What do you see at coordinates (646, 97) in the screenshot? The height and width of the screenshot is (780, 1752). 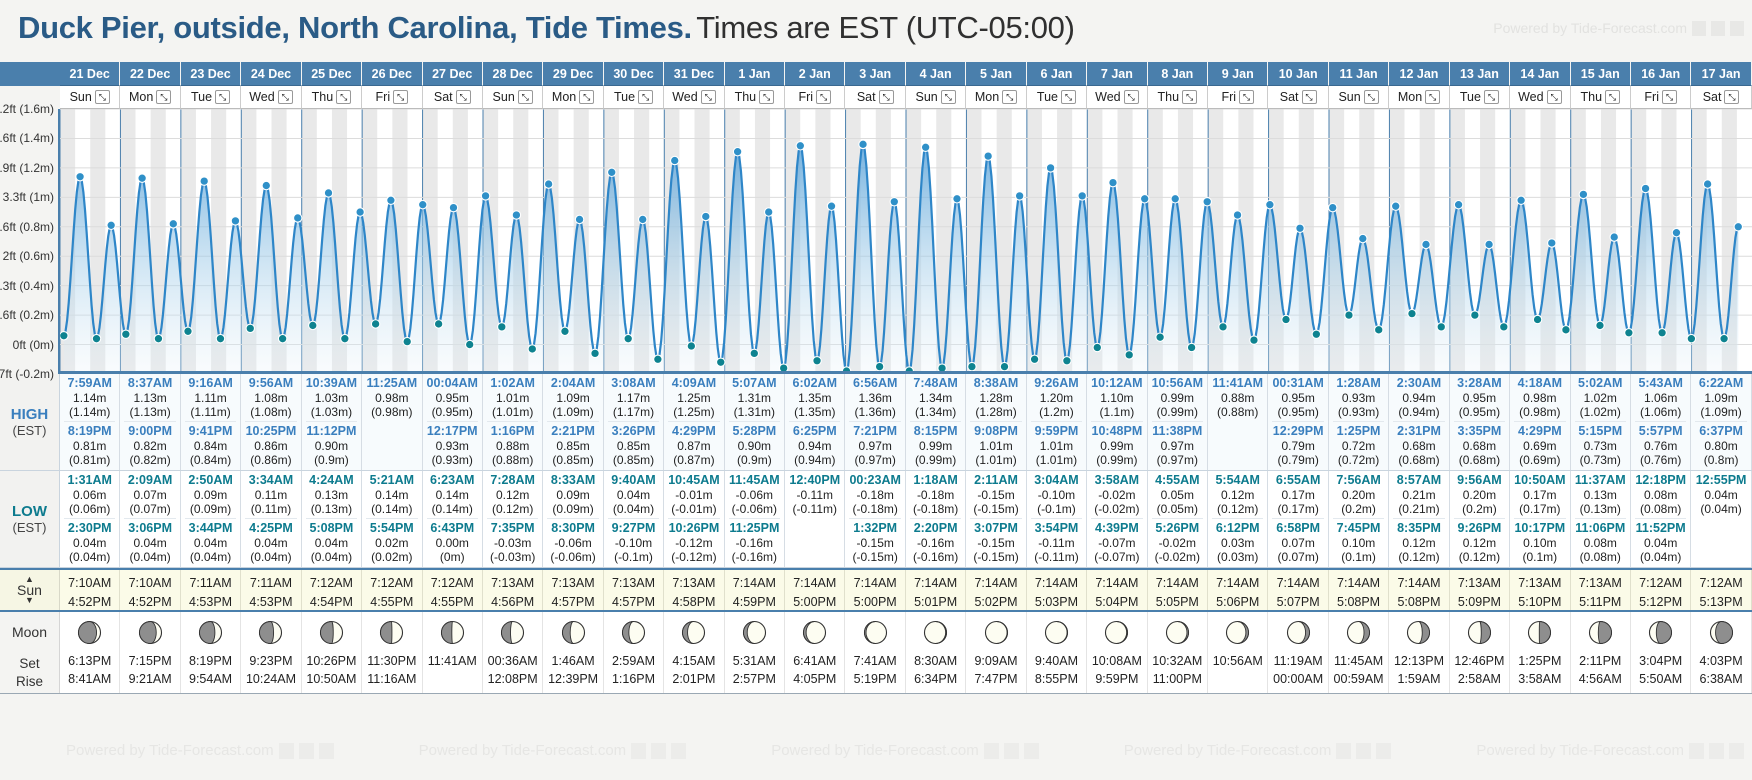 I see `expand-icon-9: ⤡` at bounding box center [646, 97].